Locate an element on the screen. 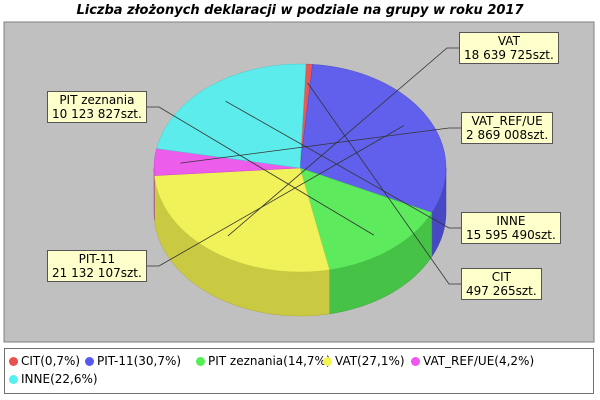 The image size is (600, 400). legend-label: INNE(22,6%) is located at coordinates (59, 379).